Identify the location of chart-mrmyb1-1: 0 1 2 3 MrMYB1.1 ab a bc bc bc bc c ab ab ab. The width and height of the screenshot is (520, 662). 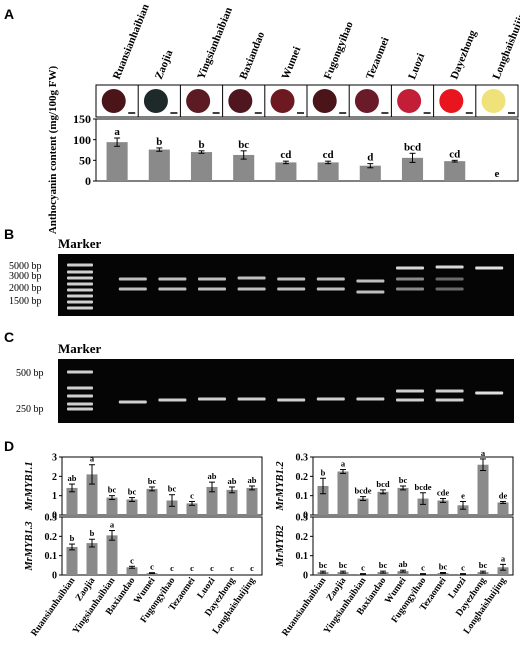
(143, 487).